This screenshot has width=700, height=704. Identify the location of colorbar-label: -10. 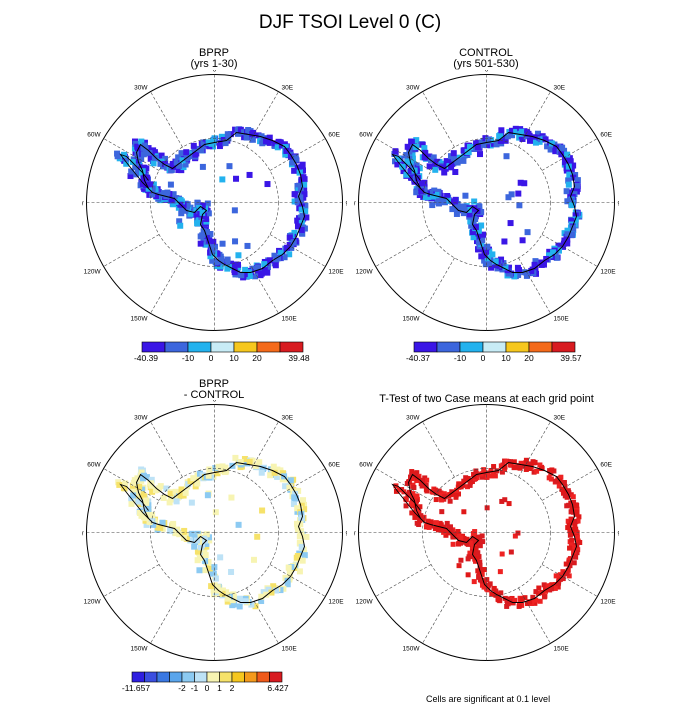
(188, 358).